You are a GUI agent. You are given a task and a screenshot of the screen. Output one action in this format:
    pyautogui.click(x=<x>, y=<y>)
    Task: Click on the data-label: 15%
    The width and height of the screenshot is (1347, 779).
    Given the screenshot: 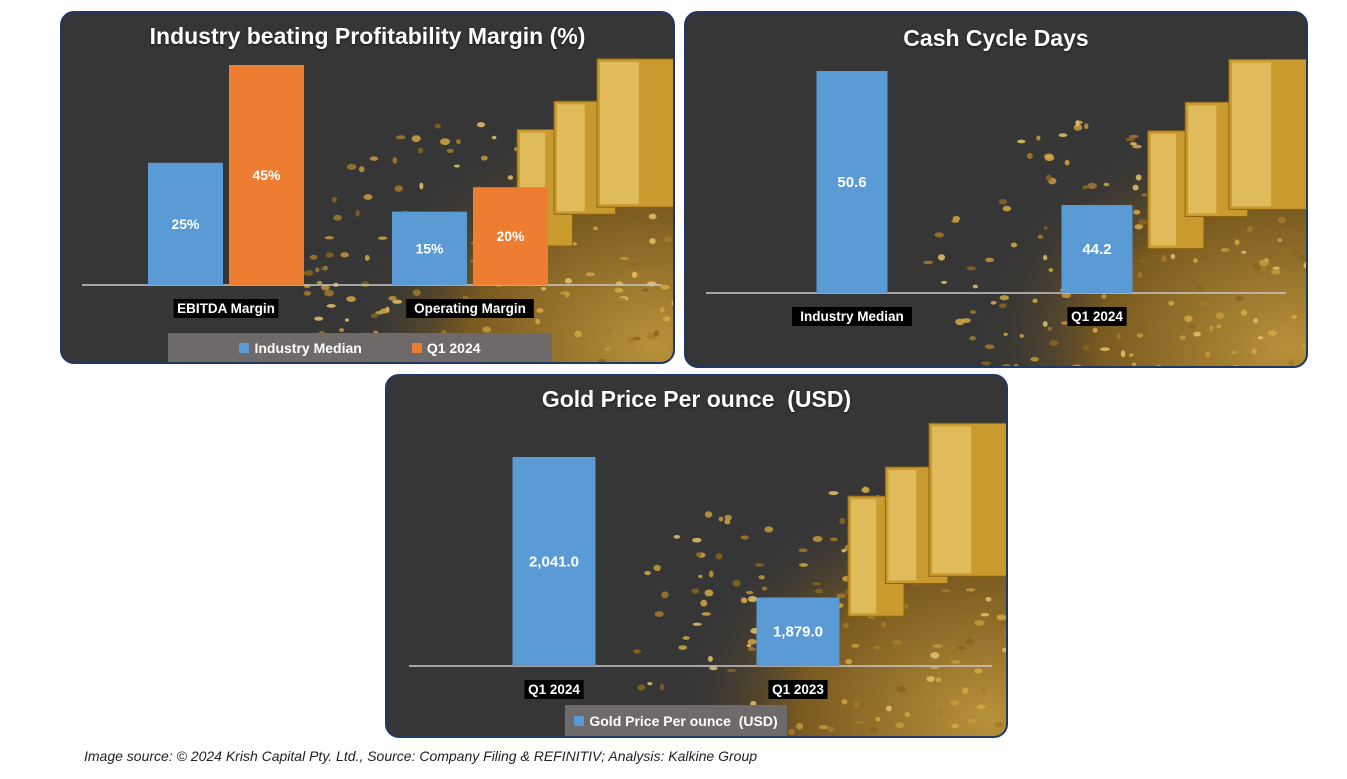 What is the action you would take?
    pyautogui.click(x=429, y=248)
    